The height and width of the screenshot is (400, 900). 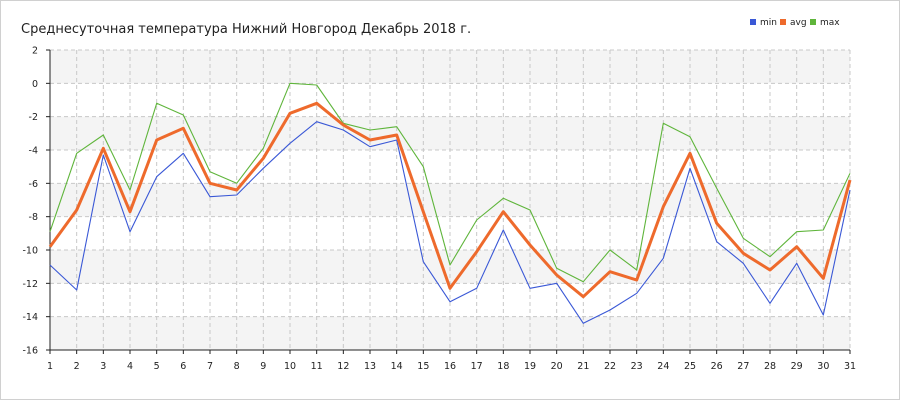 What do you see at coordinates (35, 84) in the screenshot?
I see `y-tick-label: 0` at bounding box center [35, 84].